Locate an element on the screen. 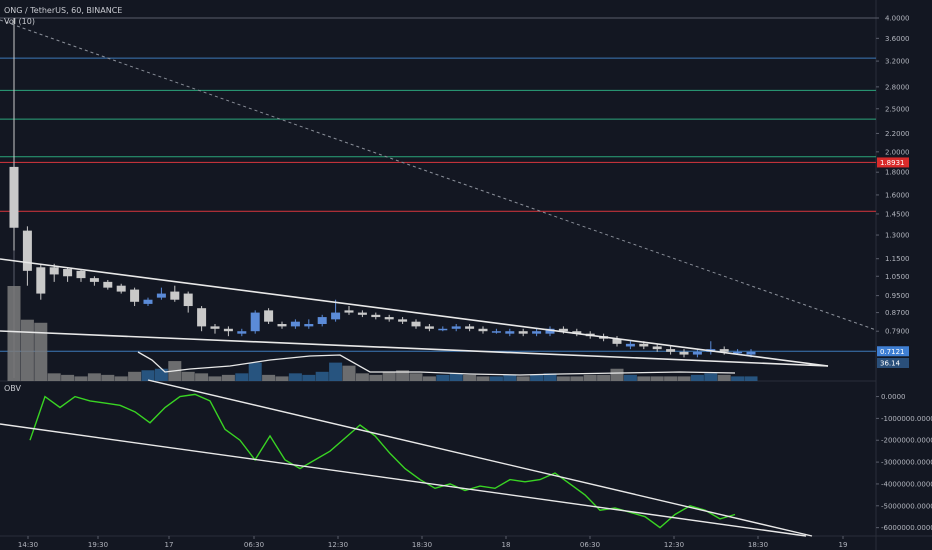  time-tick-label: 19 is located at coordinates (843, 545).